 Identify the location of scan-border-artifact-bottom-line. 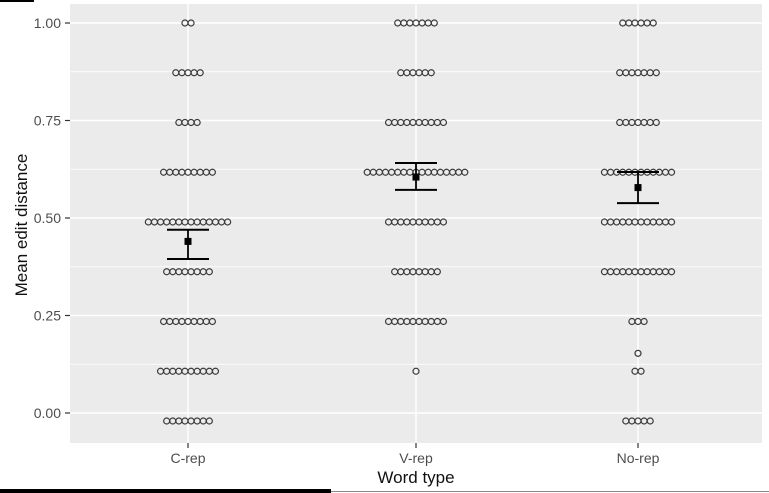
(384, 491).